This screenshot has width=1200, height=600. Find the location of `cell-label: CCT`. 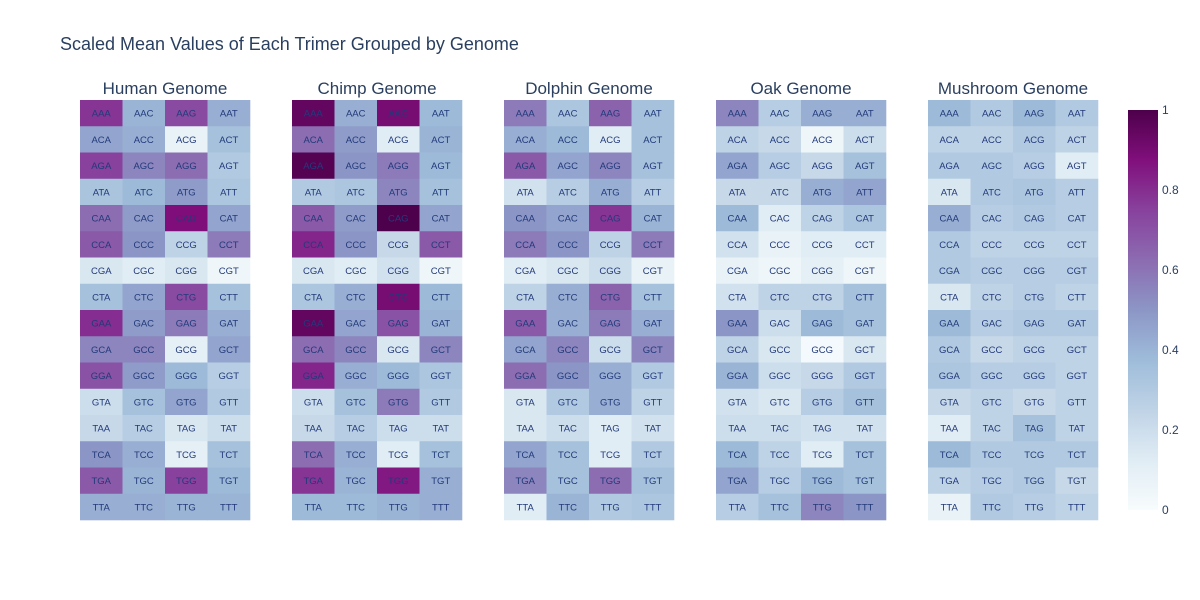

cell-label: CCT is located at coordinates (653, 245).